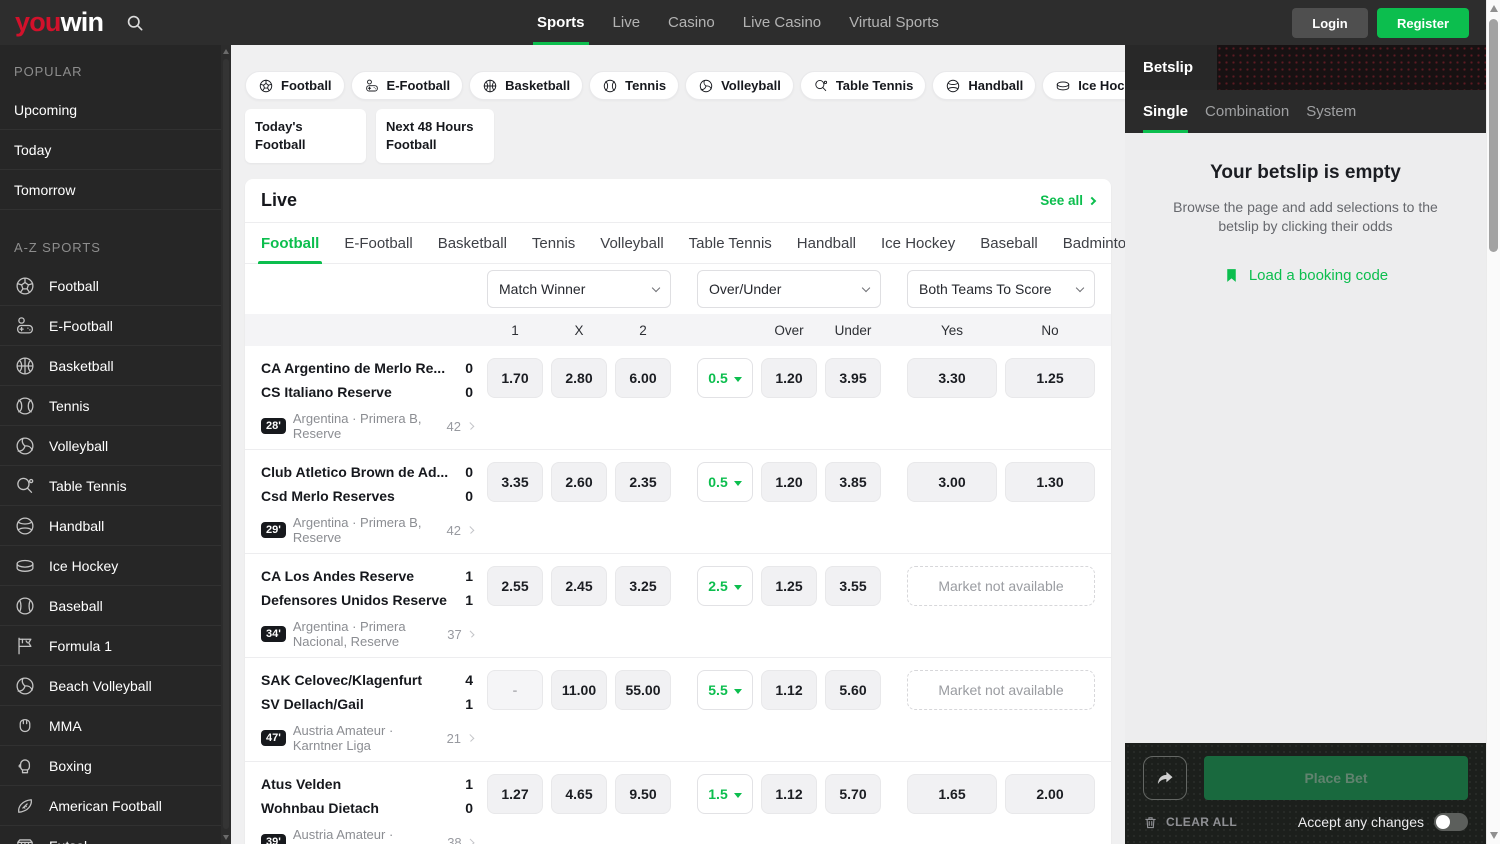  Describe the element at coordinates (1331, 111) in the screenshot. I see `betslip-tab-system: System` at that location.